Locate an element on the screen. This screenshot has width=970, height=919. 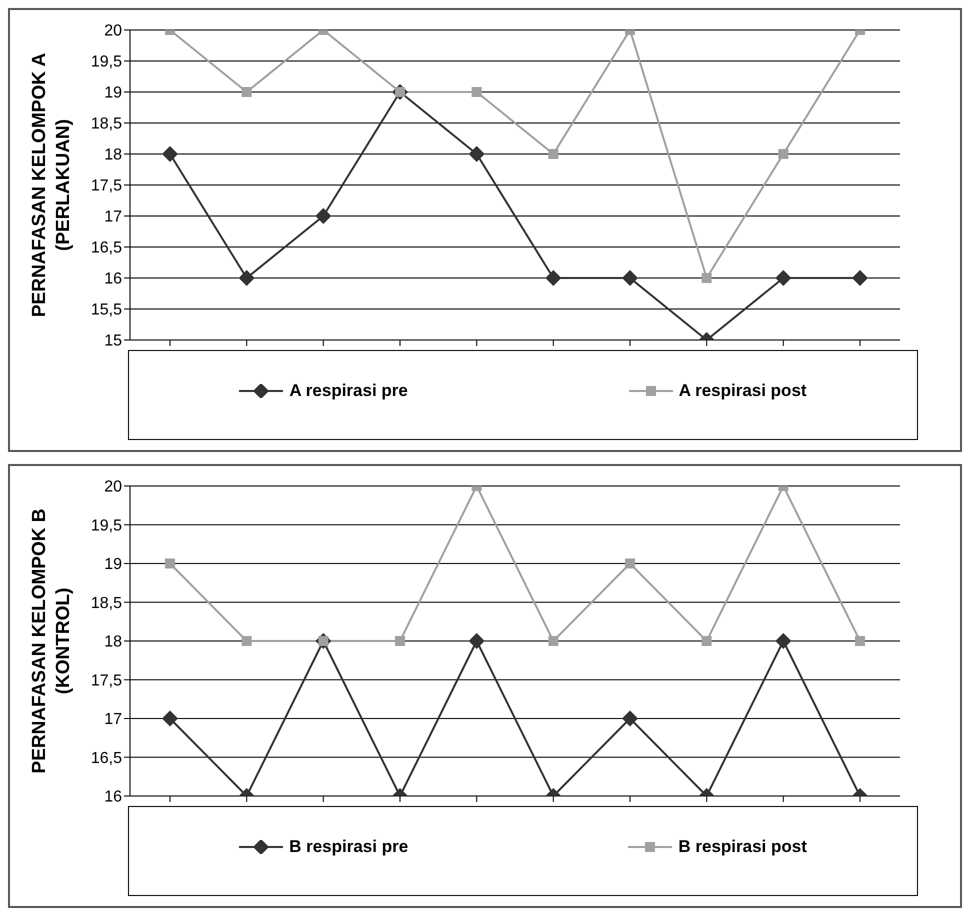
y-axis-title: PERNAFASAN KELOMPOK B (KONTROL) is located at coordinates (51, 641).